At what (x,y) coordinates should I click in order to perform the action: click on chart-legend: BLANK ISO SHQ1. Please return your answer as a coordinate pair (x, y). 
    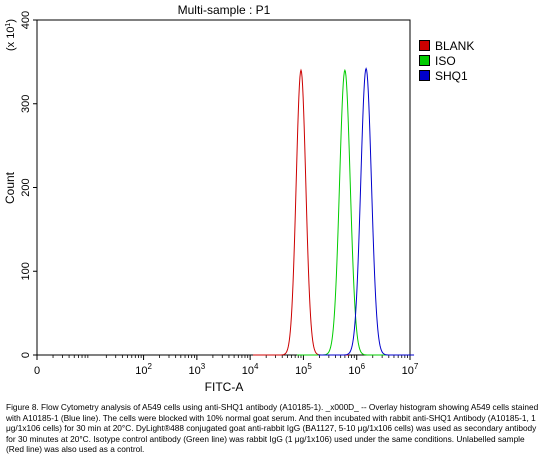
    Looking at the image, I should click on (446, 60).